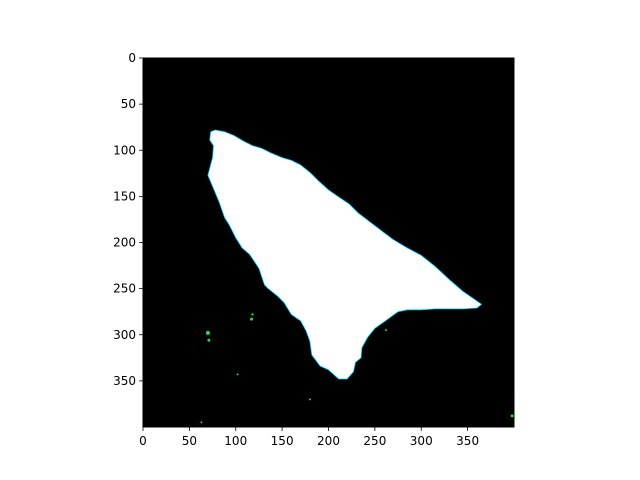 Image resolution: width=640 pixels, height=480 pixels. What do you see at coordinates (124, 196) in the screenshot?
I see `y-tick-label: 150` at bounding box center [124, 196].